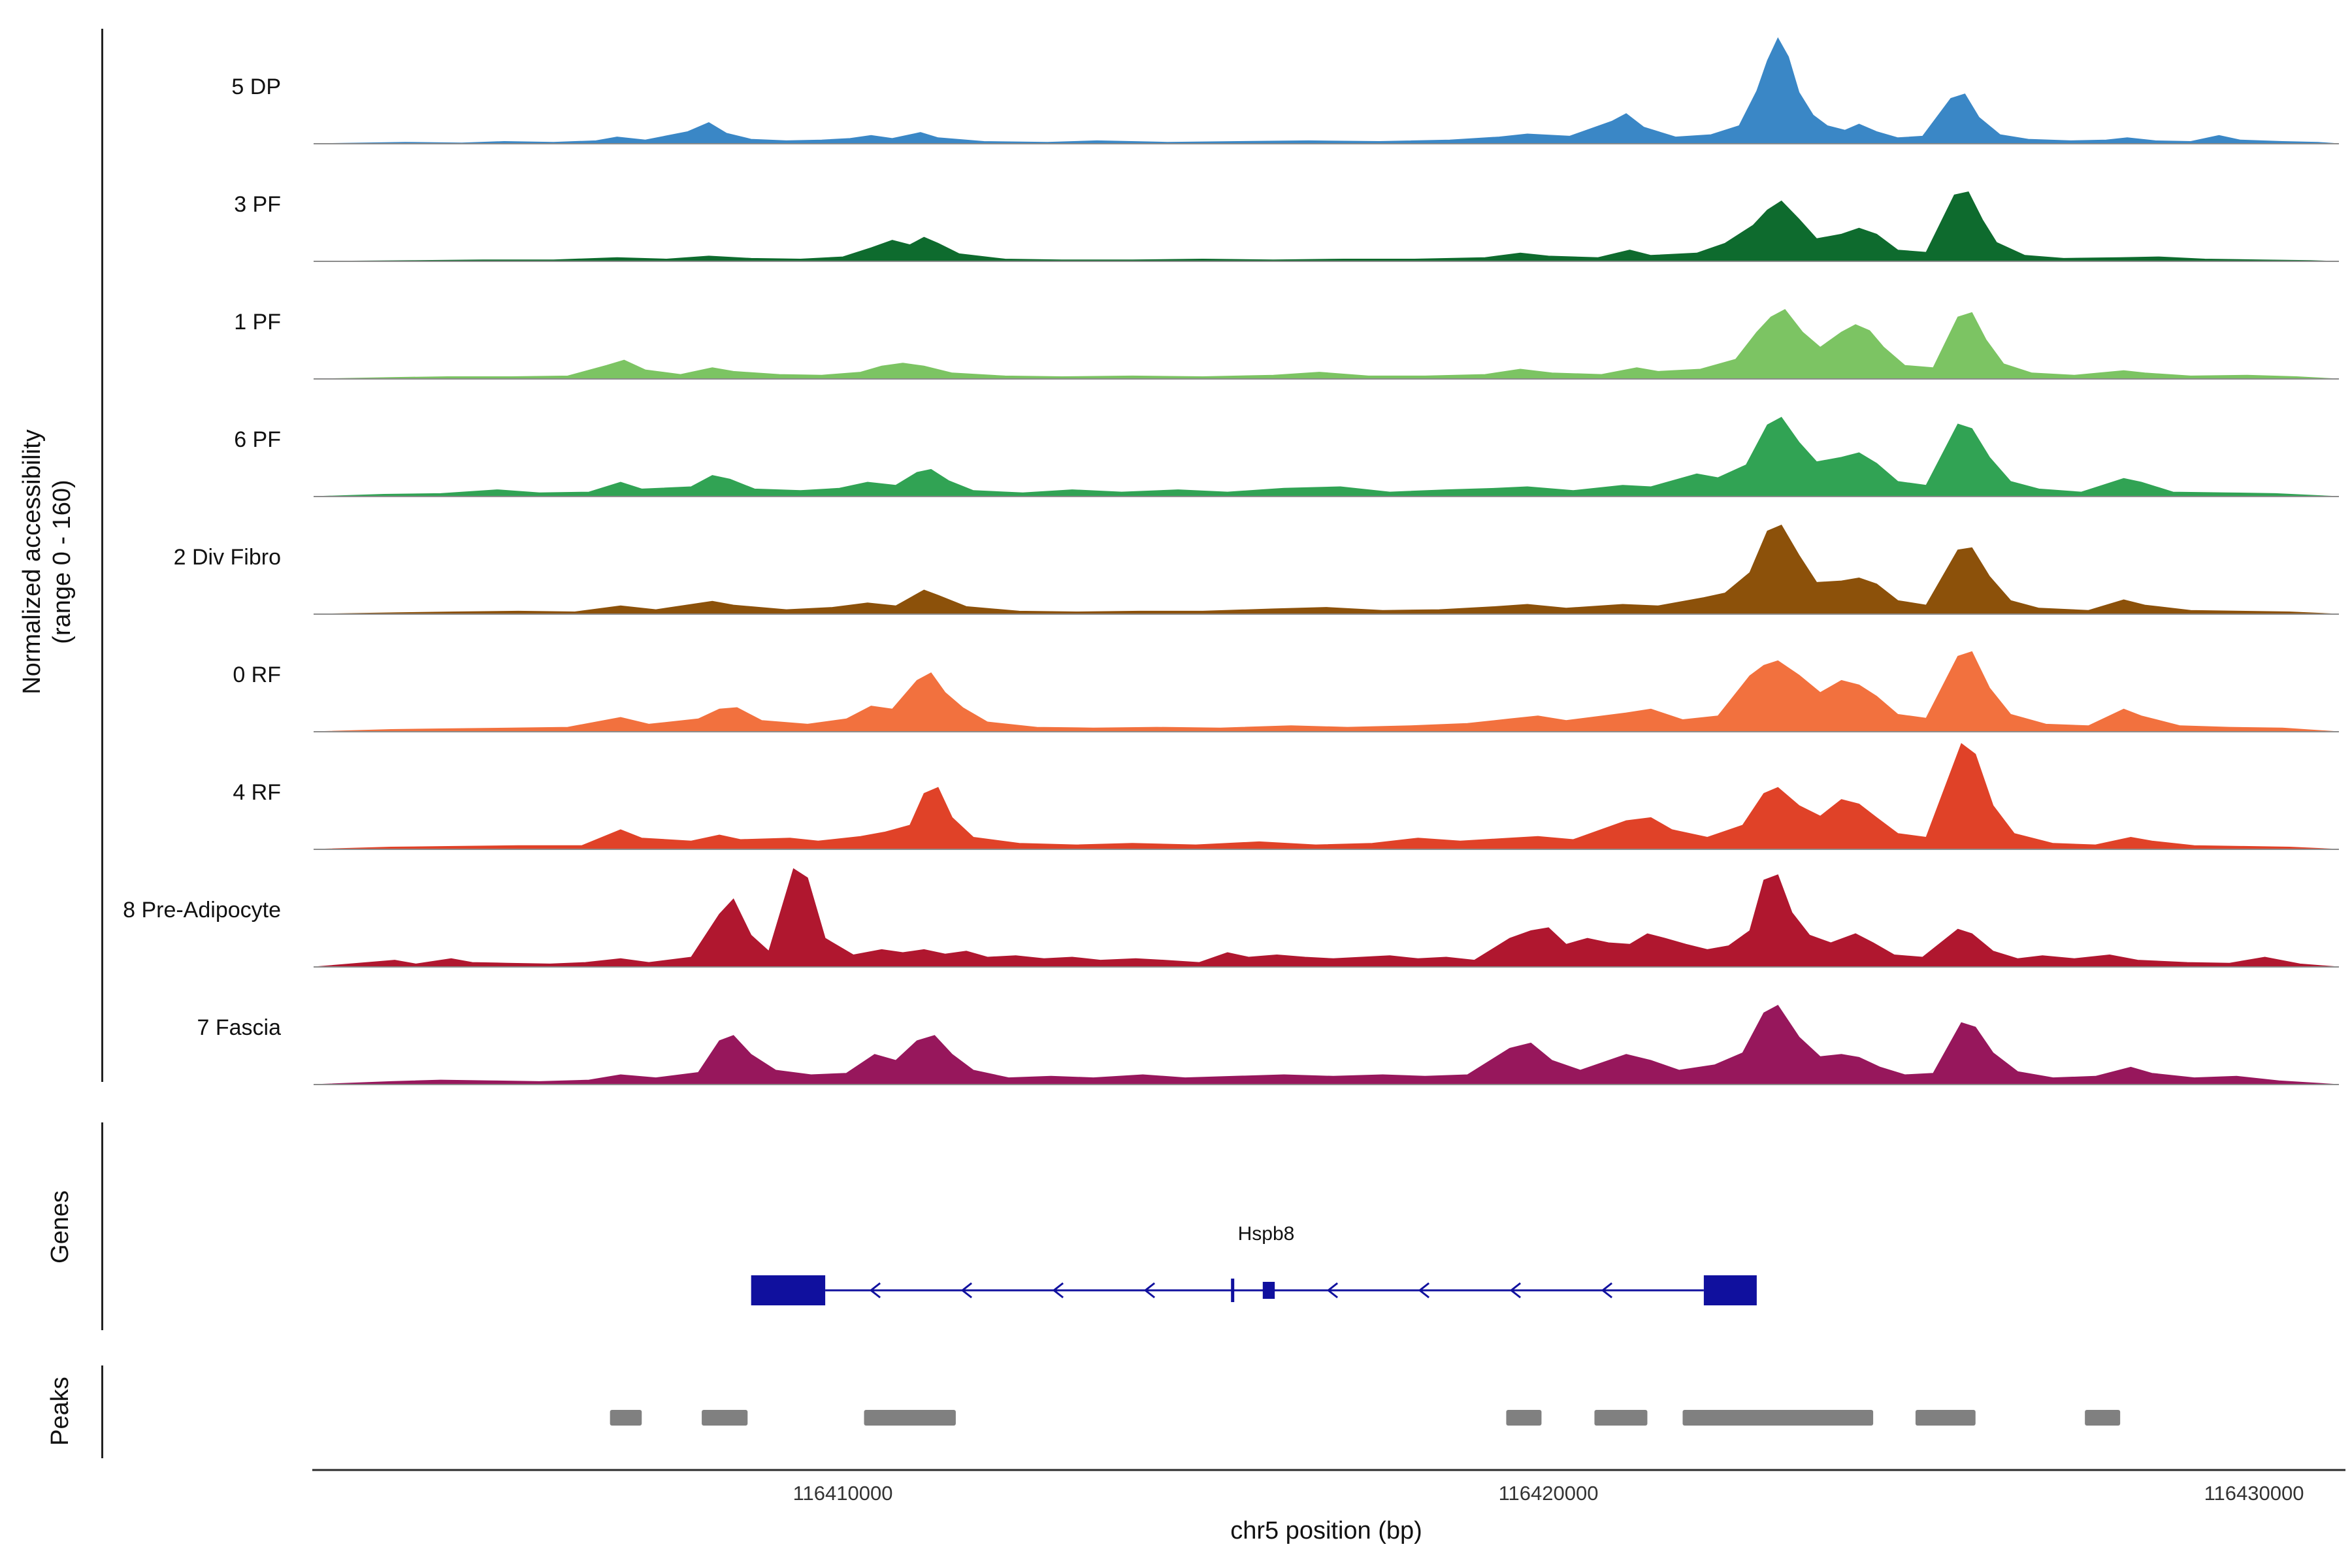 The height and width of the screenshot is (1568, 2352). Describe the element at coordinates (1326, 1530) in the screenshot. I see `x-axis-title: chr5 position (bp)` at that location.